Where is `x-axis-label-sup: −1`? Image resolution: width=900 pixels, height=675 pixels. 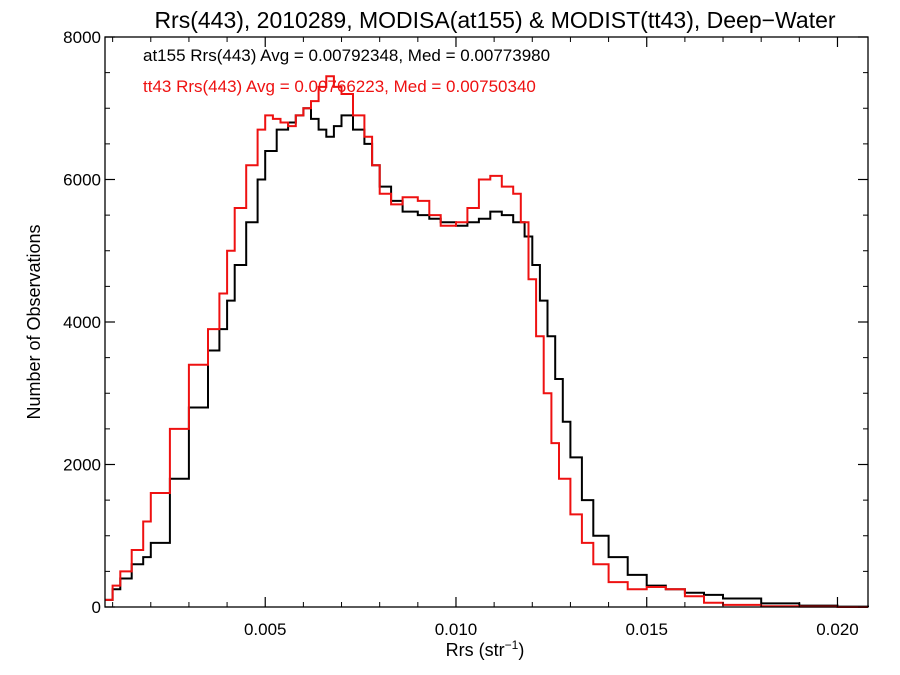 x-axis-label-sup: −1 is located at coordinates (512, 645).